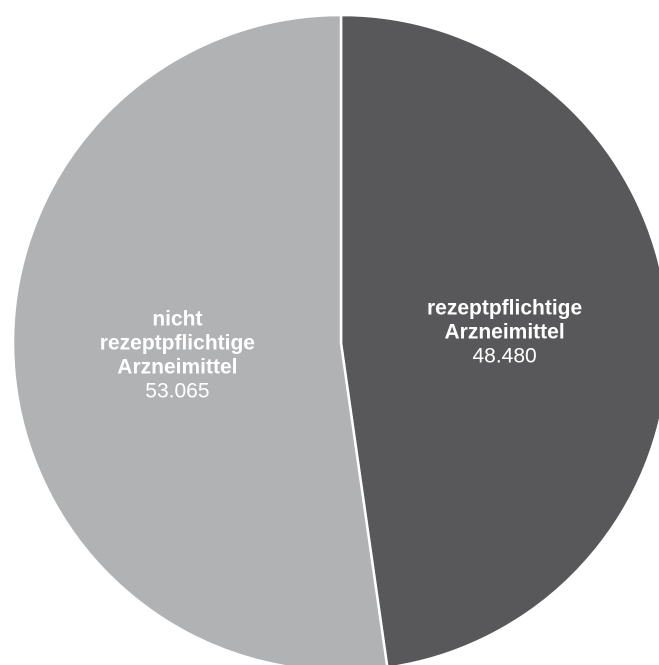  What do you see at coordinates (177, 319) in the screenshot?
I see `slice-label-name-line: nicht` at bounding box center [177, 319].